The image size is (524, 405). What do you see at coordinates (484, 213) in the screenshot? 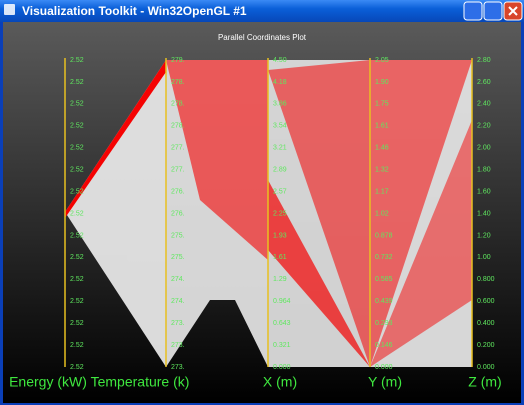
I see `tick-label: 1.40` at bounding box center [484, 213].